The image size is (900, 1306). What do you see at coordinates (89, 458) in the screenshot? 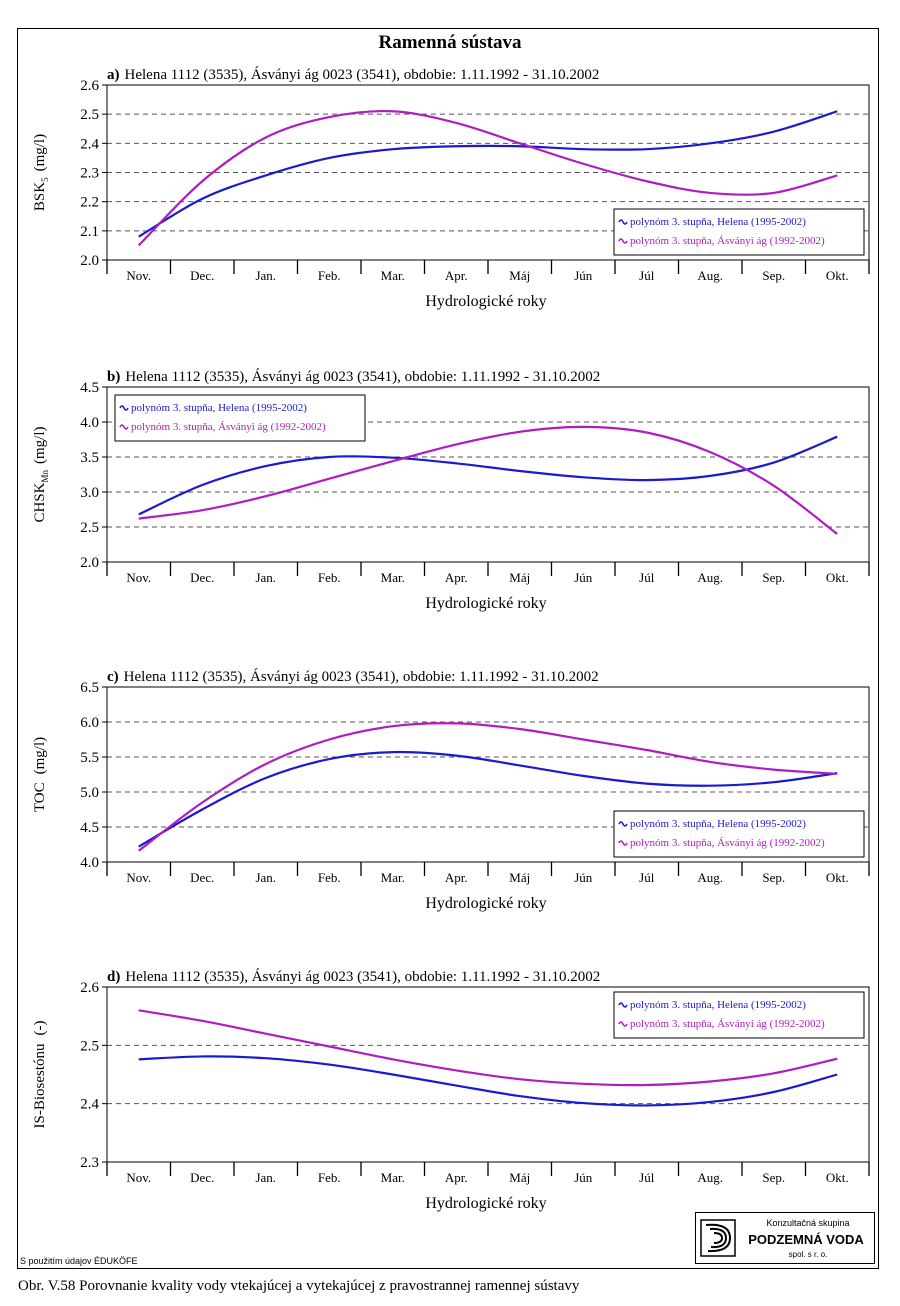
I see `y-tick-label: 3.5` at bounding box center [89, 458].